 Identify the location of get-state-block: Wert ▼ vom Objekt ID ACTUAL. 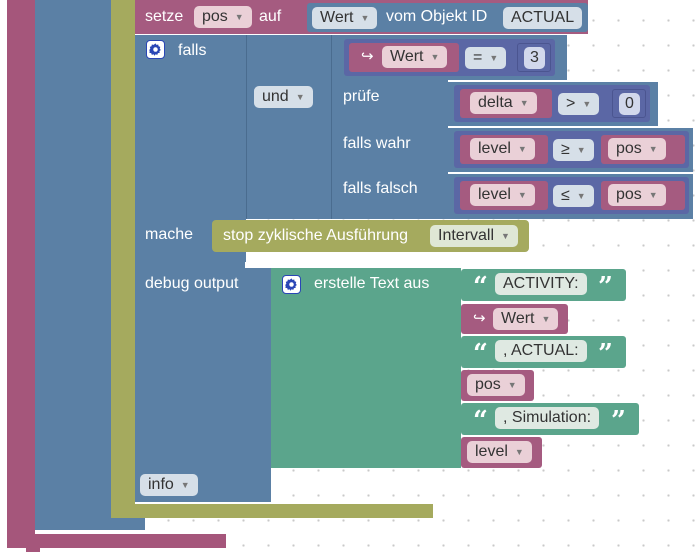
(447, 17).